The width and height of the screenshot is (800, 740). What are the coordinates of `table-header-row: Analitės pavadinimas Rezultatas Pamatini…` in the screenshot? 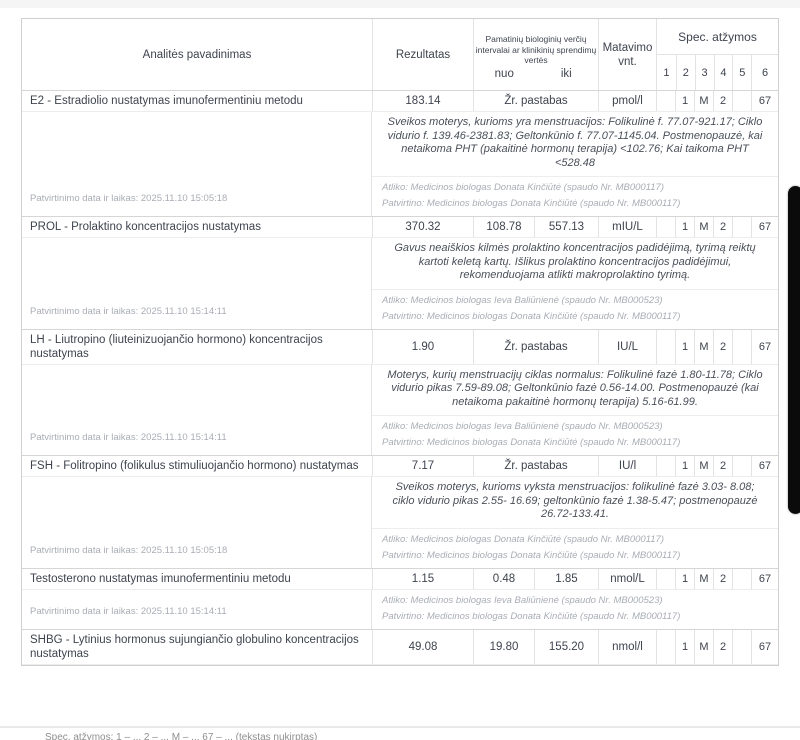 It's located at (400, 55).